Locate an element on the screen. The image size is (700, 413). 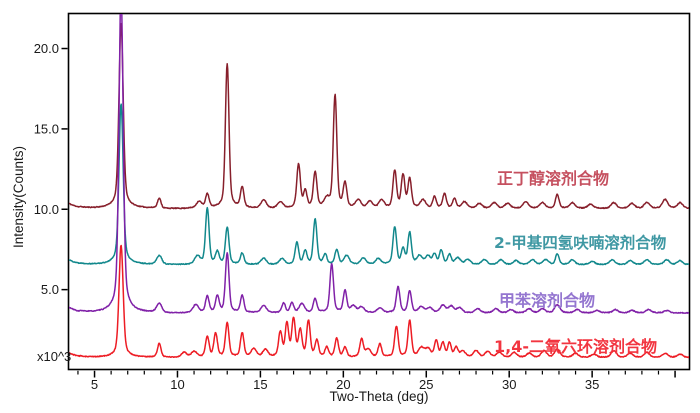
y-tick-label: 10.0 is located at coordinates (46, 209).